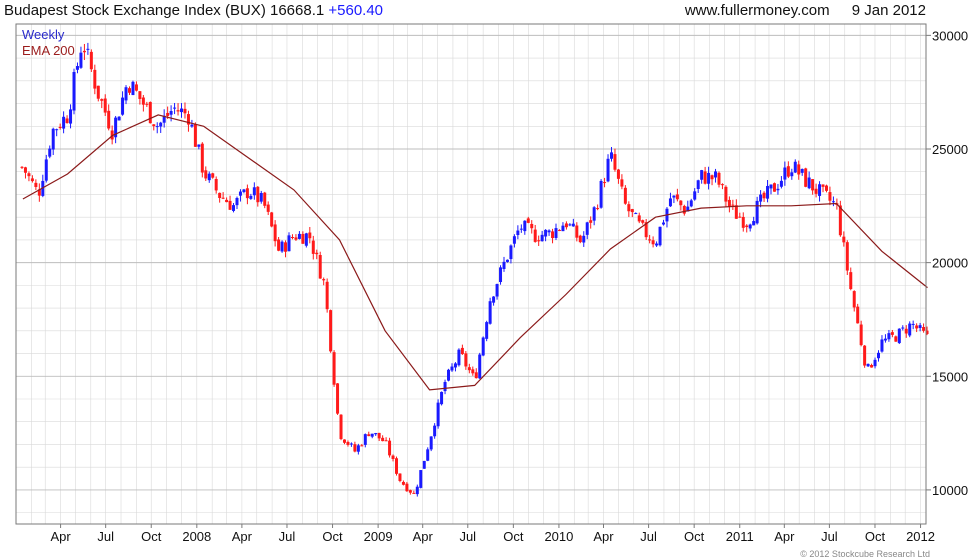  What do you see at coordinates (196, 536) in the screenshot?
I see `x-tick-label: 2008` at bounding box center [196, 536].